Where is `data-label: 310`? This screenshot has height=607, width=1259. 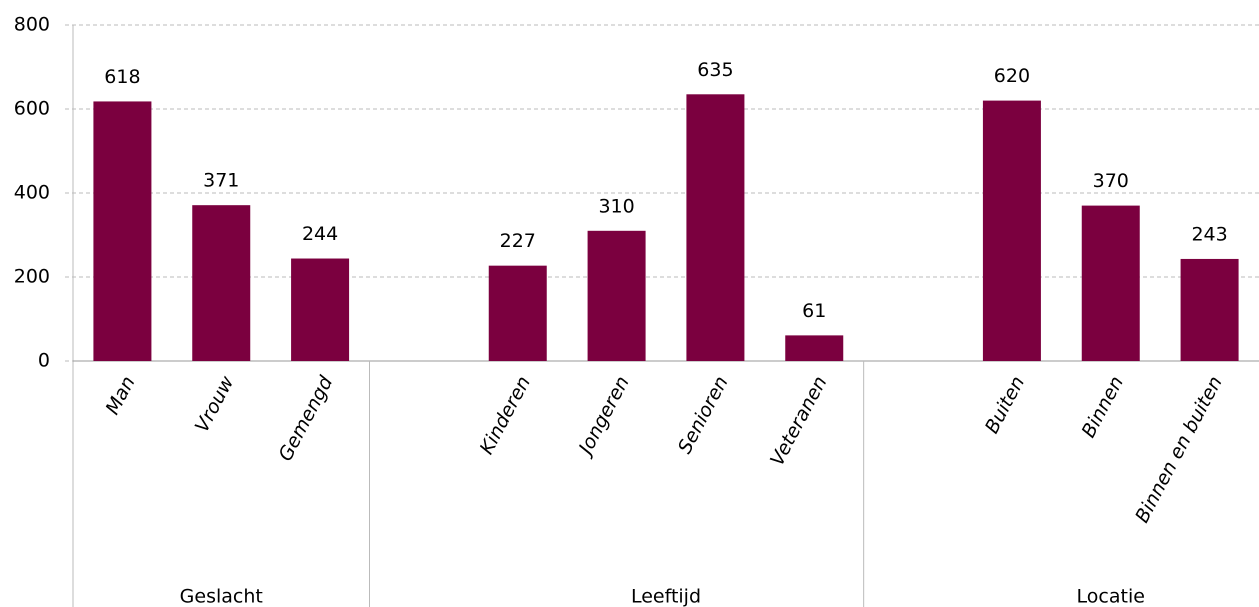 data-label: 310 is located at coordinates (616, 206).